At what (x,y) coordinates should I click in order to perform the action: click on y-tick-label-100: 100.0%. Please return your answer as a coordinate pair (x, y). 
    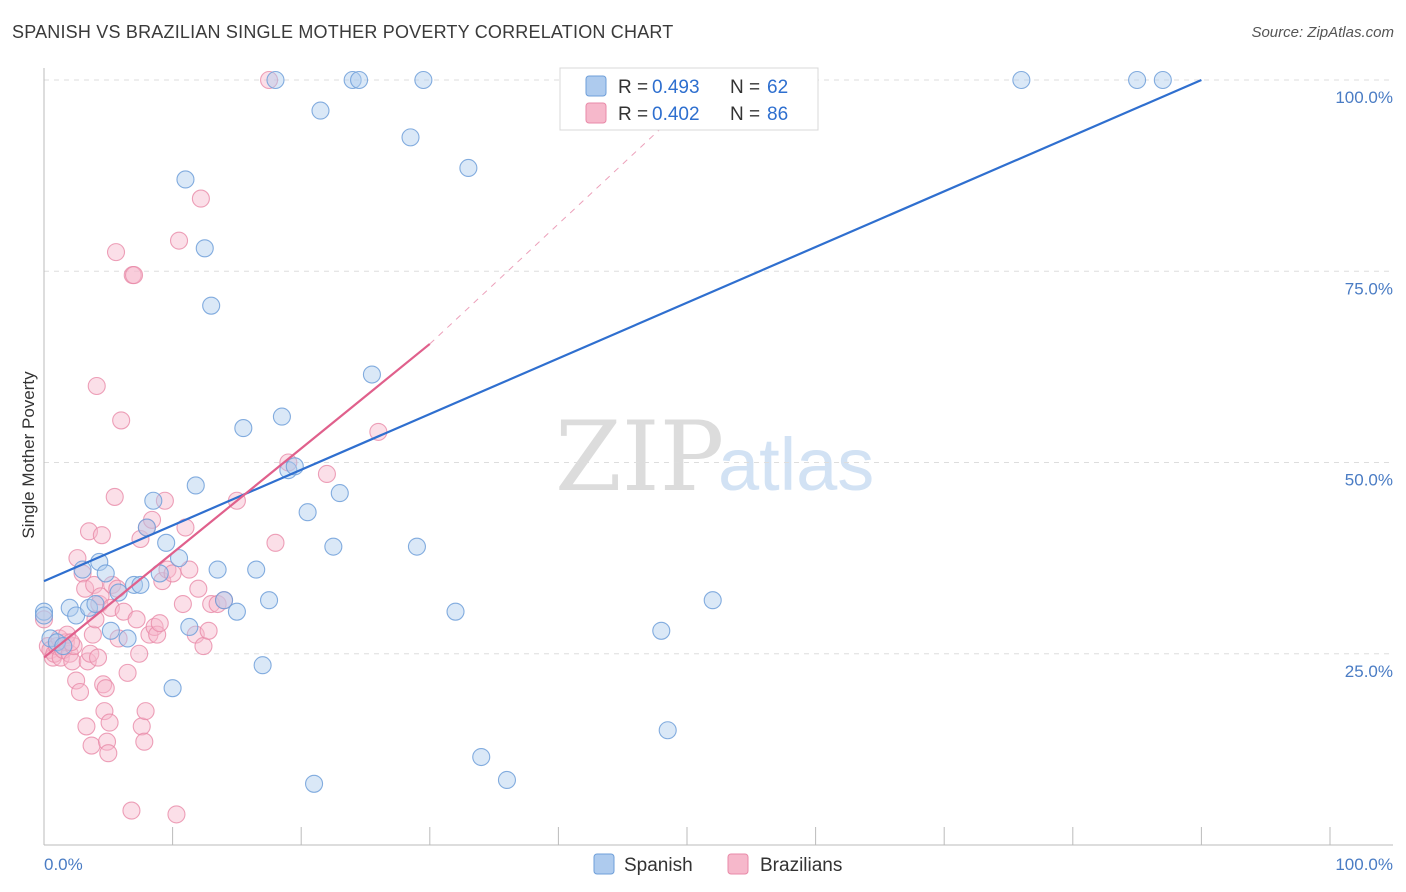
    Looking at the image, I should click on (1364, 97).